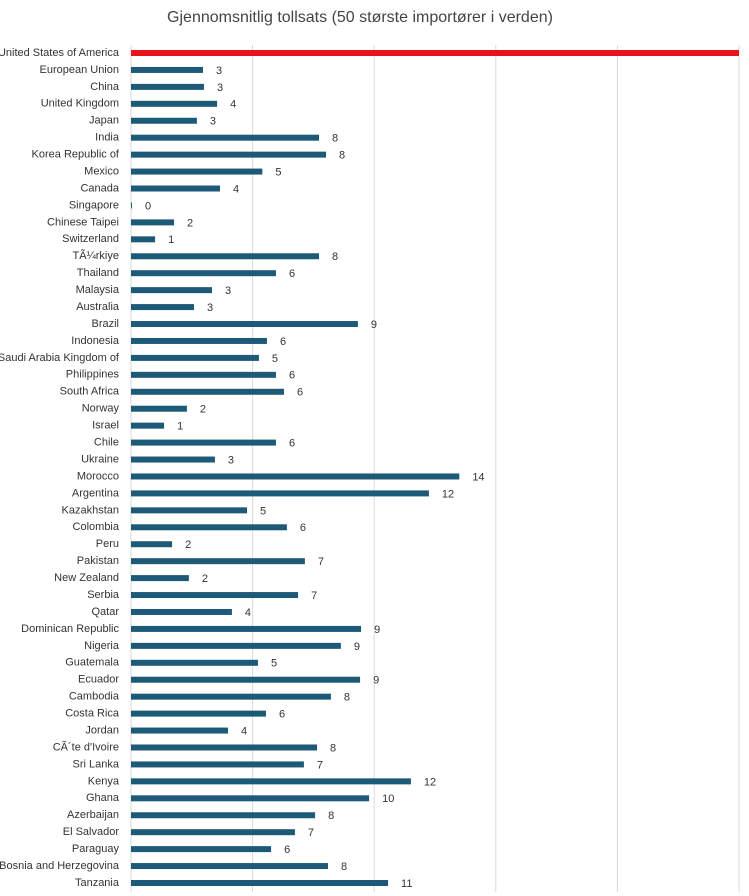 Image resolution: width=749 pixels, height=896 pixels. What do you see at coordinates (430, 782) in the screenshot?
I see `value-label: 12` at bounding box center [430, 782].